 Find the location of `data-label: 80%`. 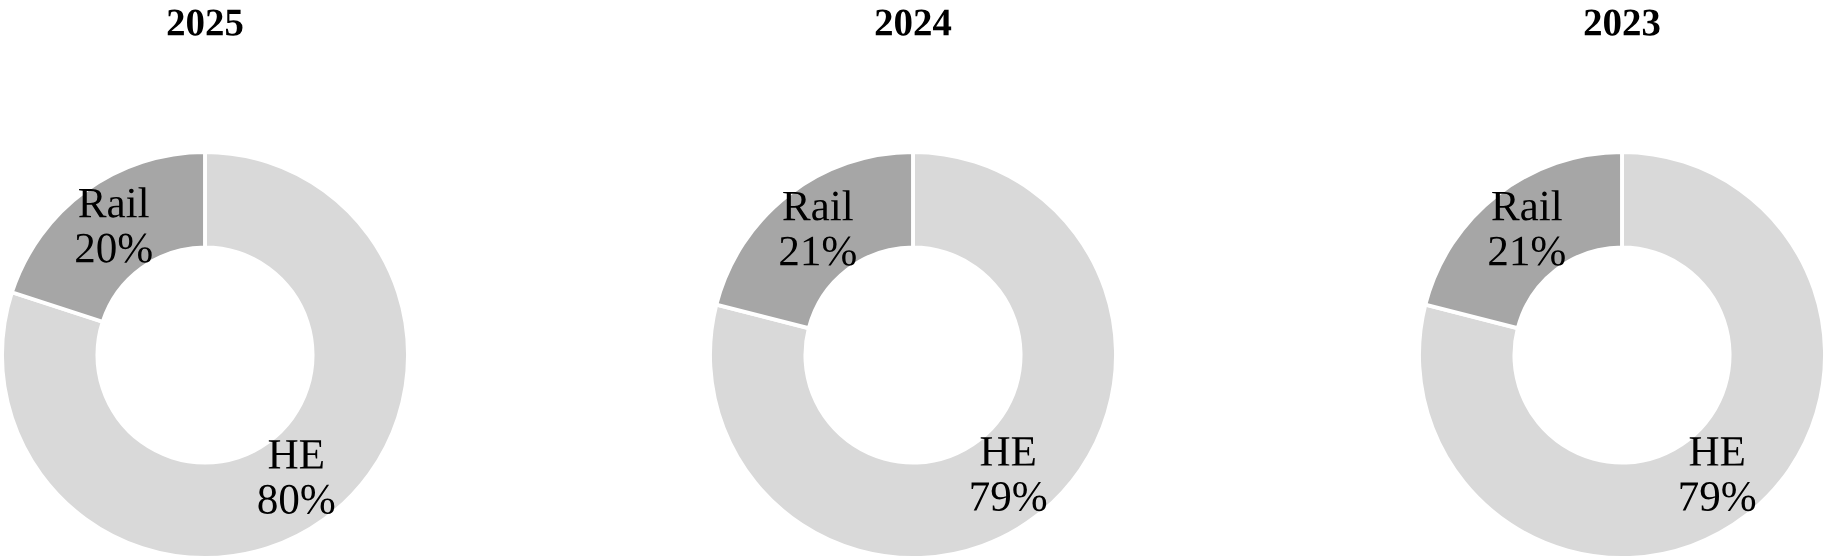

data-label: 80% is located at coordinates (296, 499).